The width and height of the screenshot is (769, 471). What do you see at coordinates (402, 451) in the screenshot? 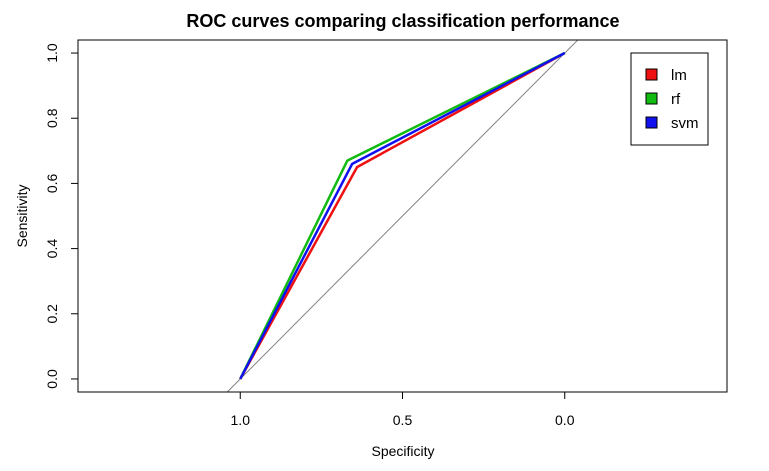
I see `x-axis-label: Specificity` at bounding box center [402, 451].